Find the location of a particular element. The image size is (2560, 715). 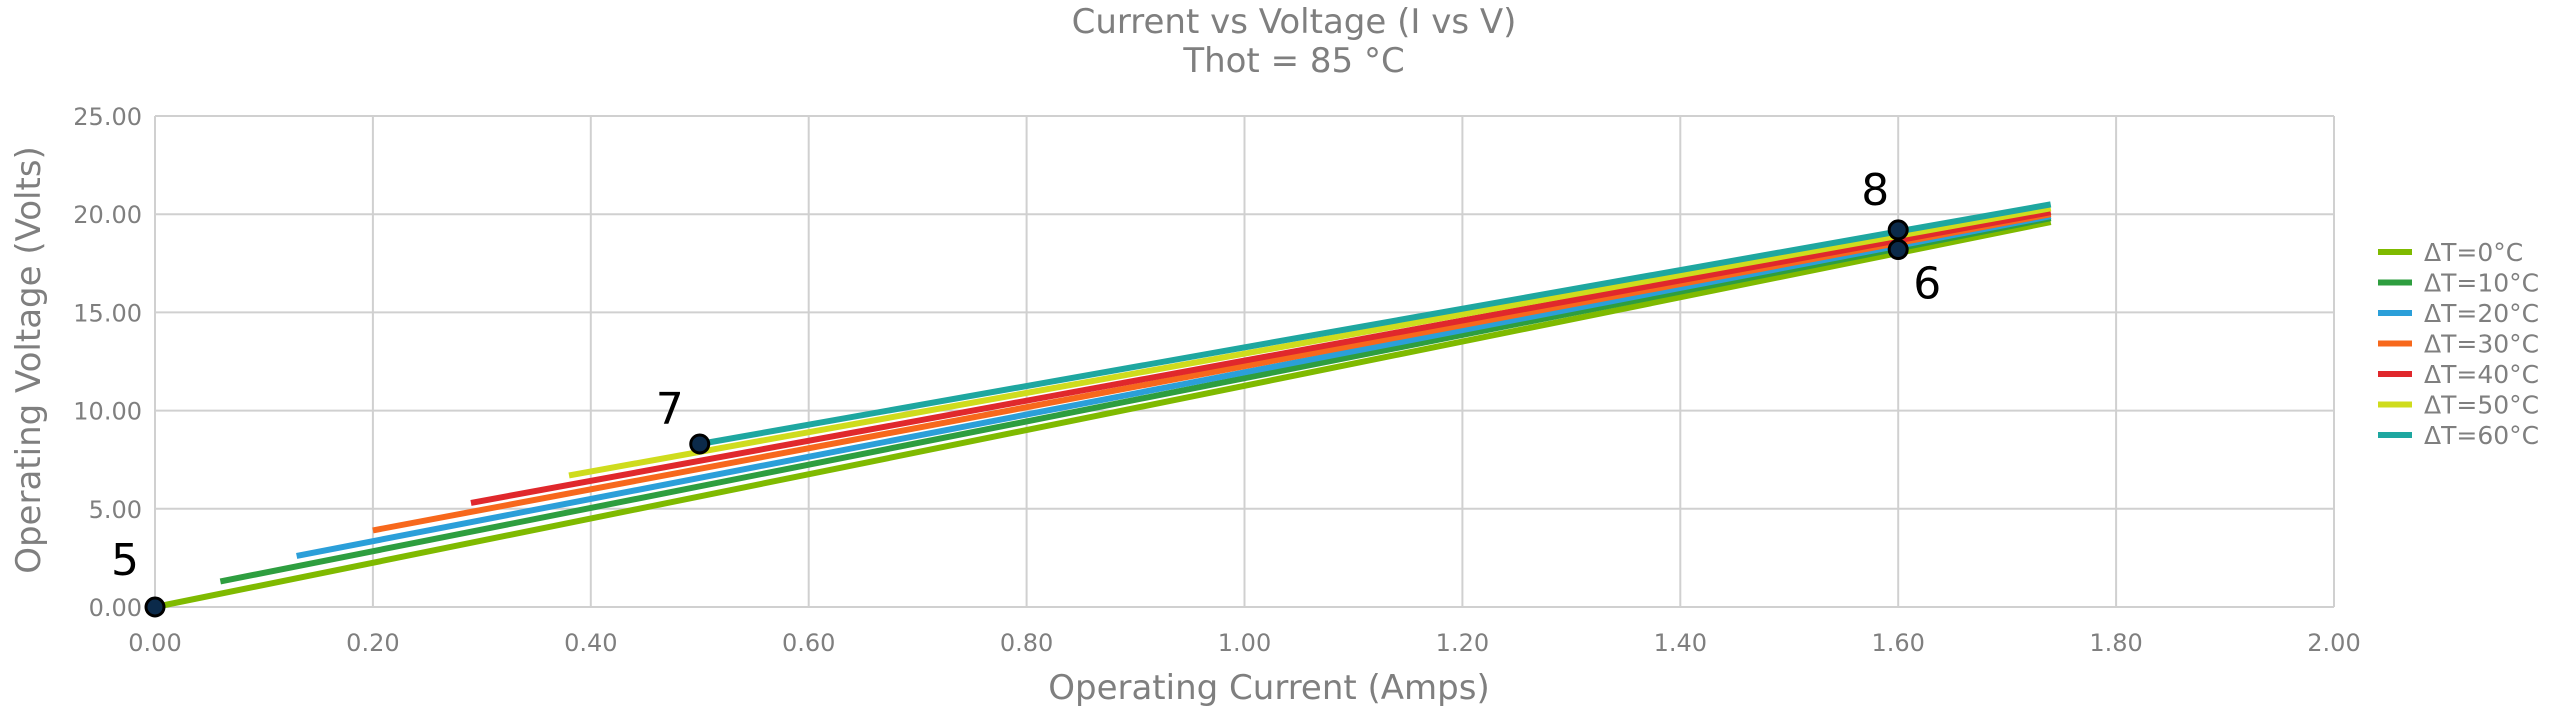

y-tick-label: 20.00 is located at coordinates (107, 215).